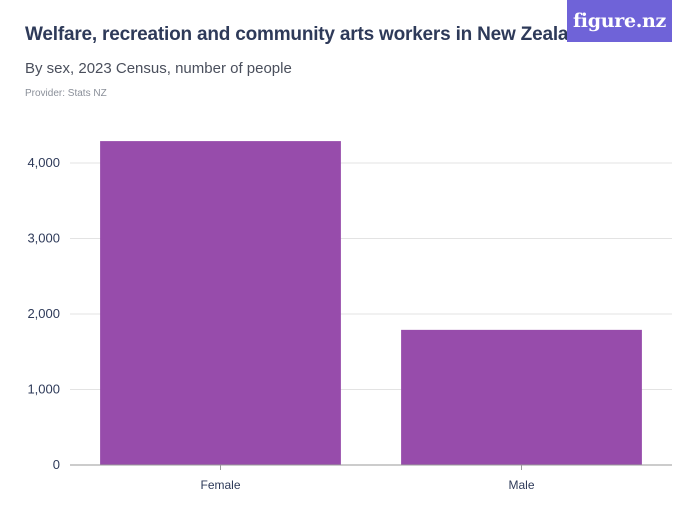 The image size is (700, 525). I want to click on y-axis-ticks: 0 1,000 2,000 3,000 4,000, so click(43, 313).